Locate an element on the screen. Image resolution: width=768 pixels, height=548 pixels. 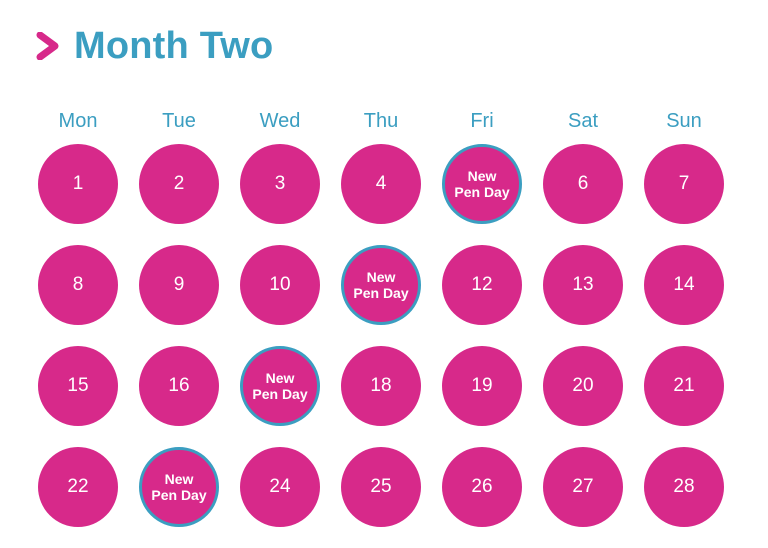
calendar-day: 6 is located at coordinates (583, 184).